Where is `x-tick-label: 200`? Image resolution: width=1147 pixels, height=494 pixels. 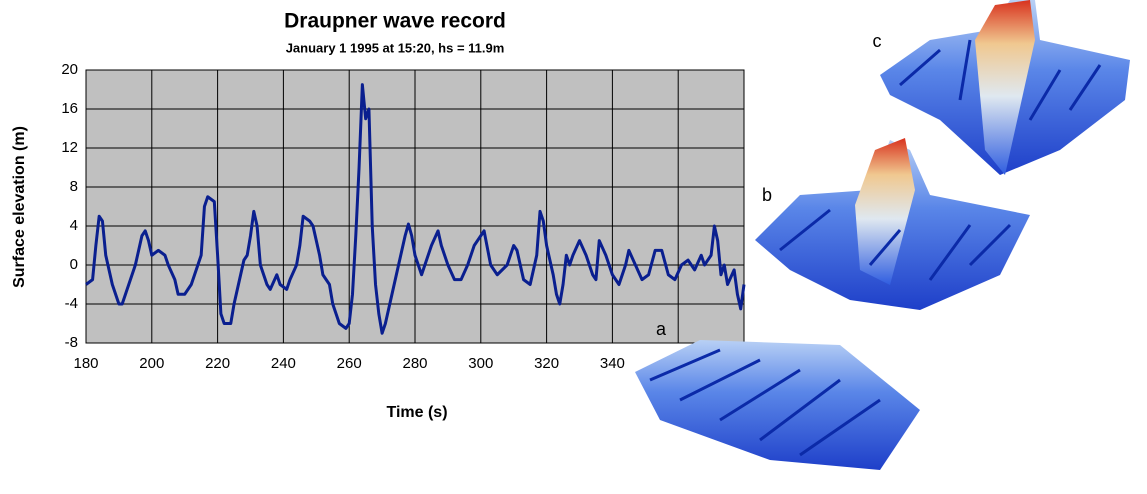
x-tick-label: 200 is located at coordinates (151, 363).